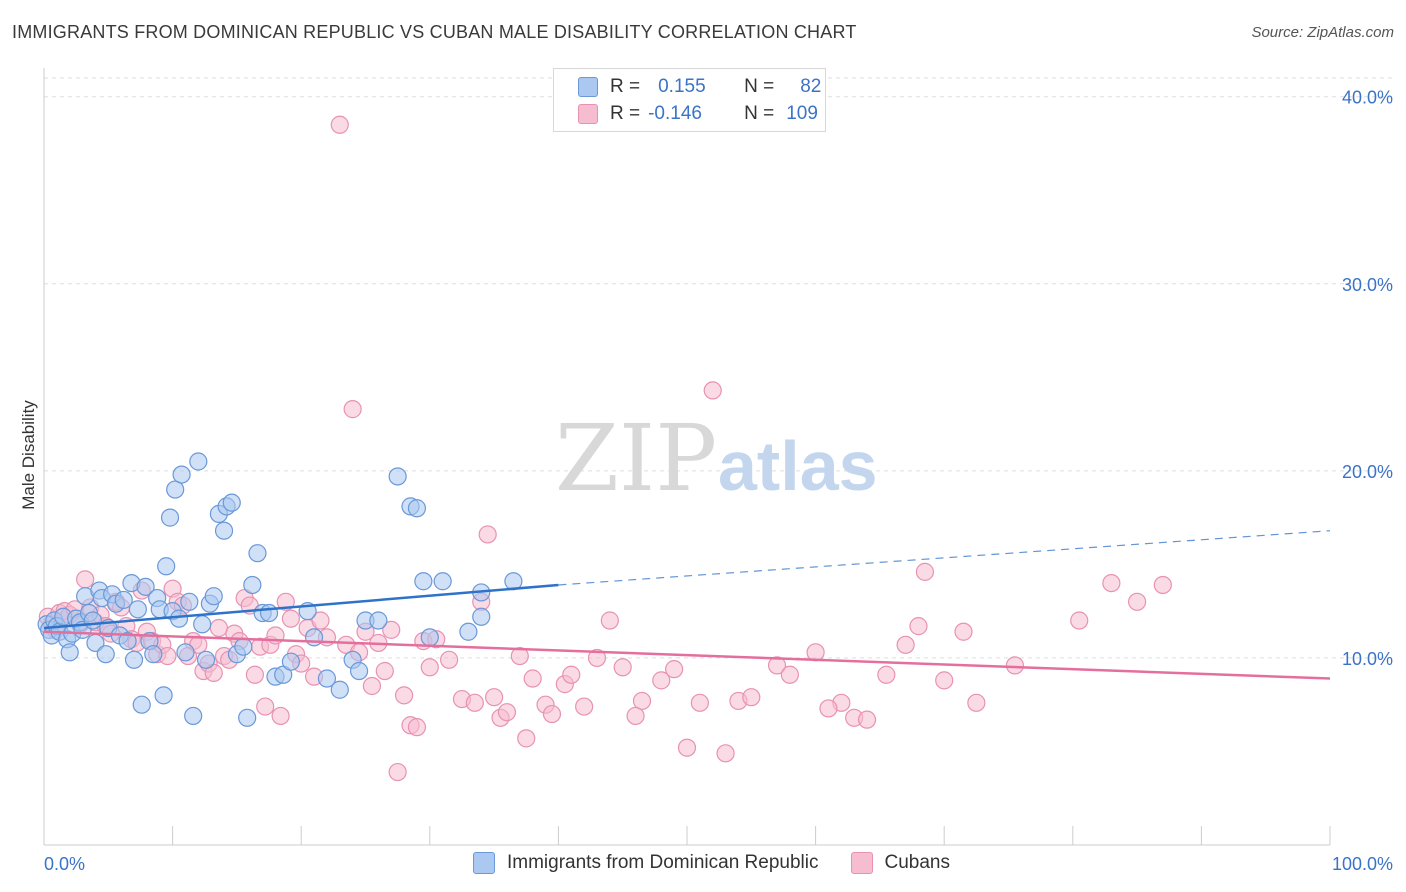  Describe the element at coordinates (802, 113) in the screenshot. I see `n-value: 109` at that location.